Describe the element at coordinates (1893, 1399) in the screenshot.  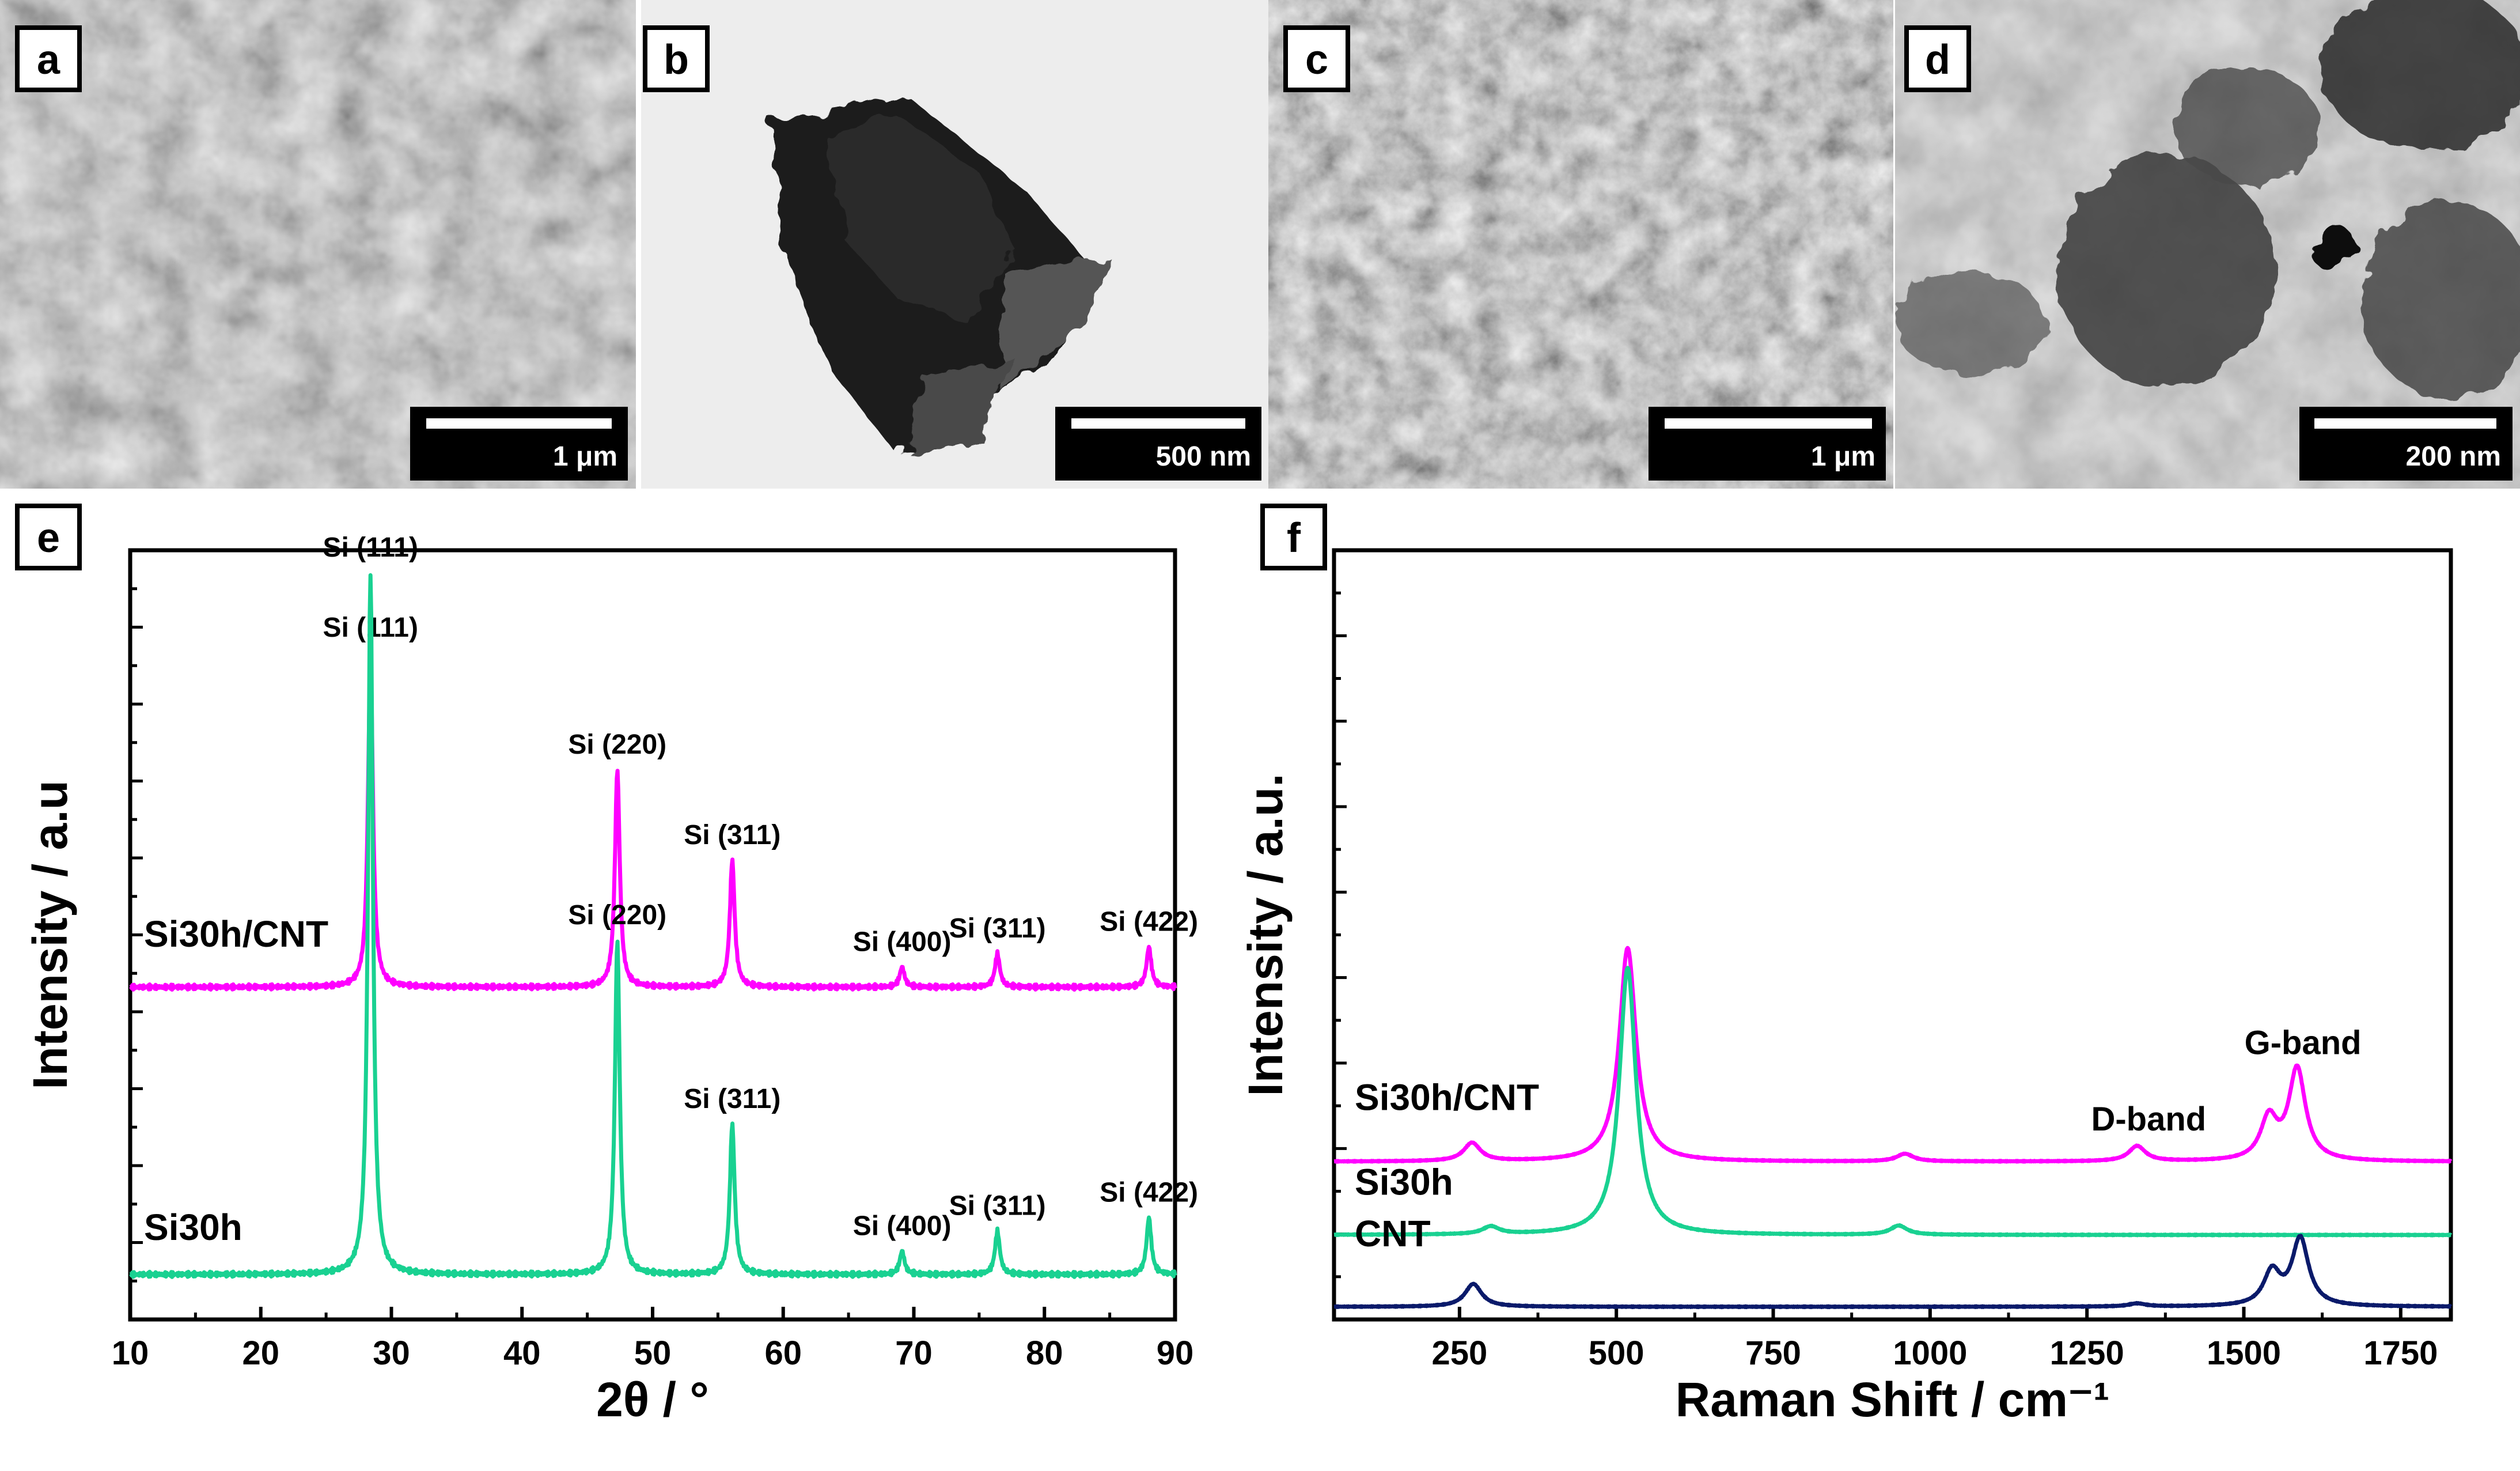
I see `x-axis-label: Raman Shift / cm⁻¹` at that location.